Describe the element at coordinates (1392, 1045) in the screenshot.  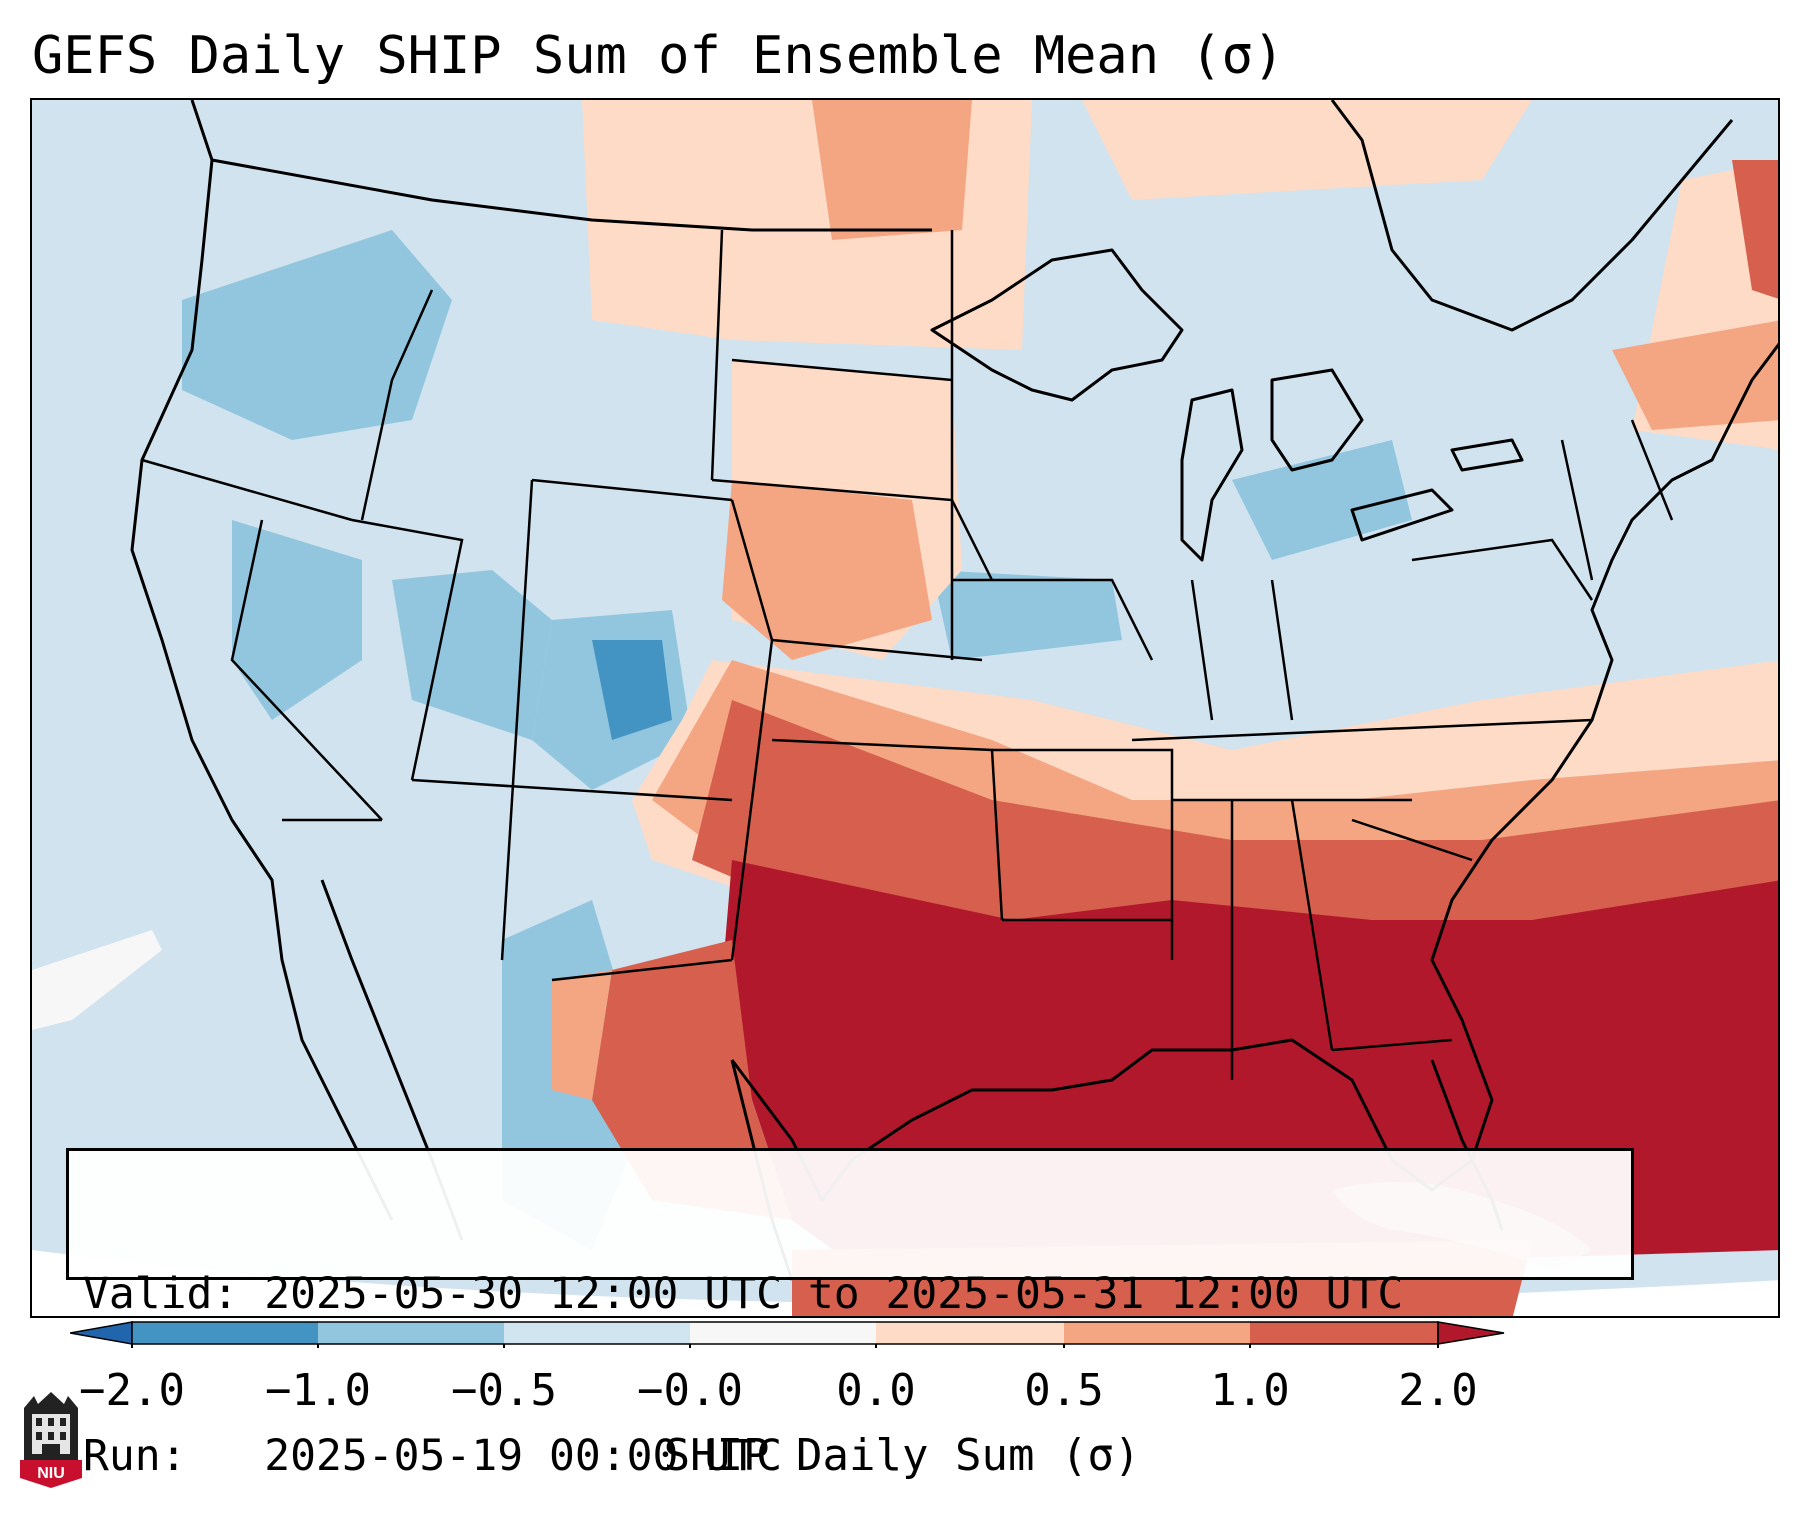
I see `border-fl-north` at that location.